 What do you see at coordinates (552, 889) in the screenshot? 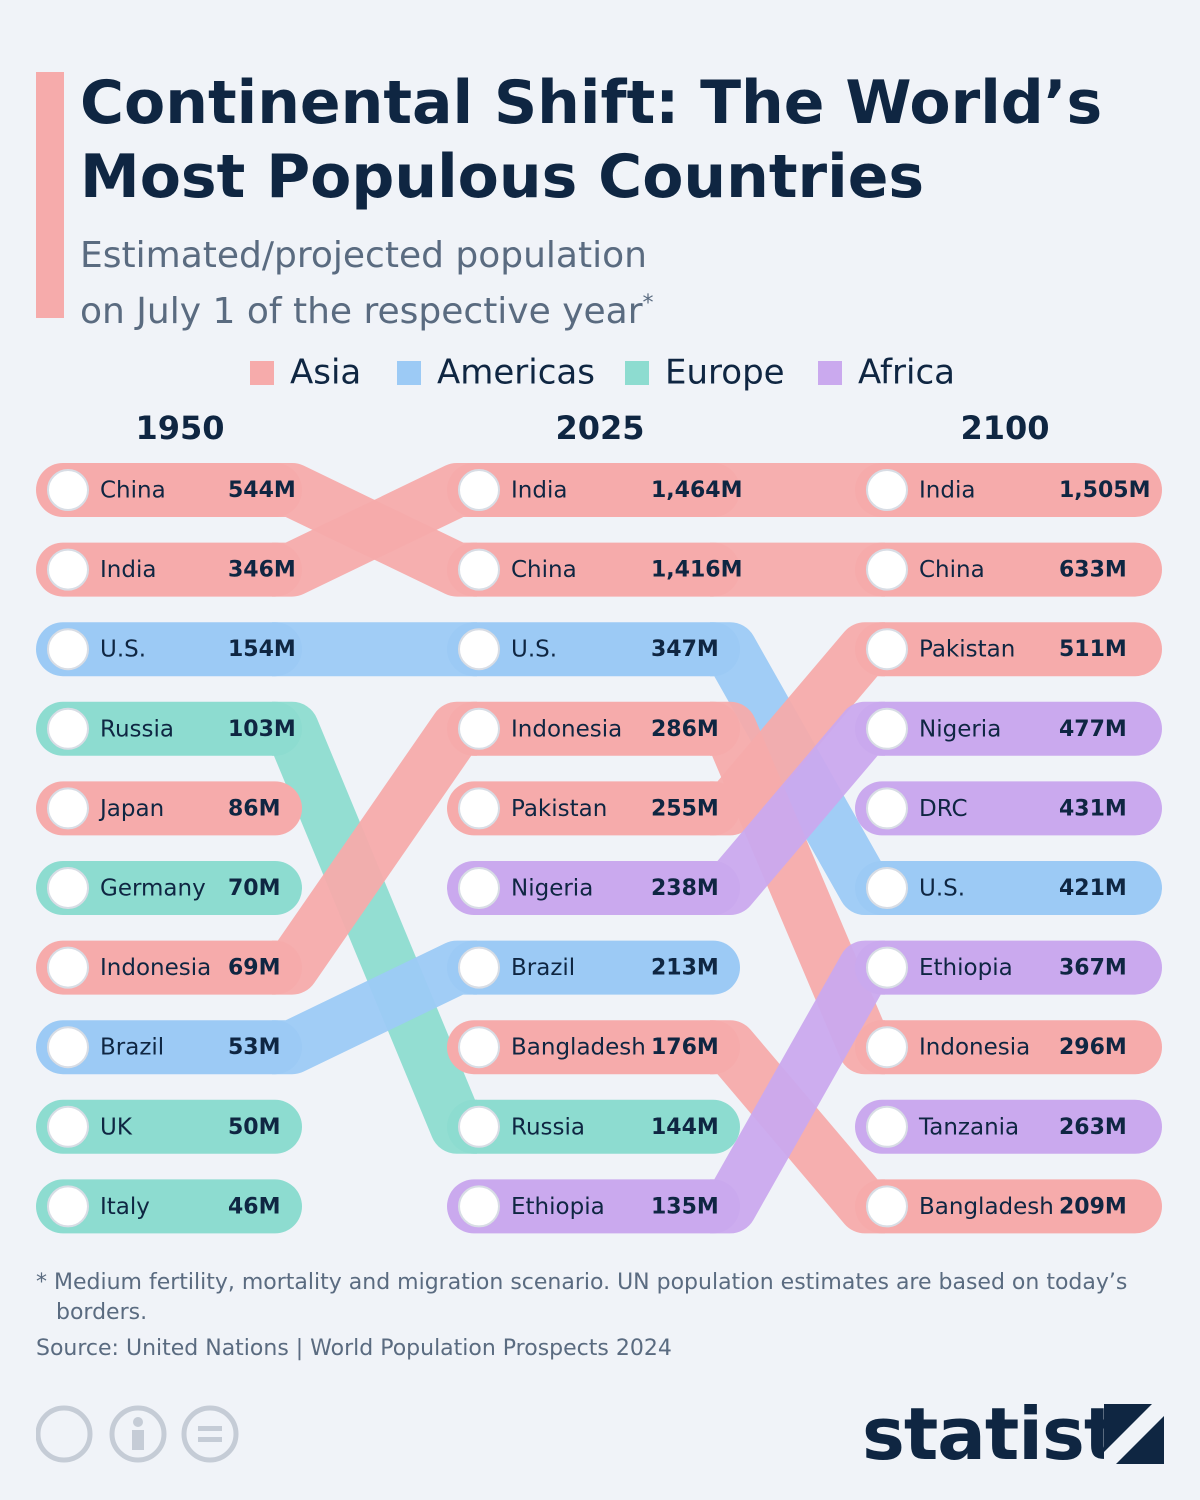
I see `country-name: Nigeria` at bounding box center [552, 889].